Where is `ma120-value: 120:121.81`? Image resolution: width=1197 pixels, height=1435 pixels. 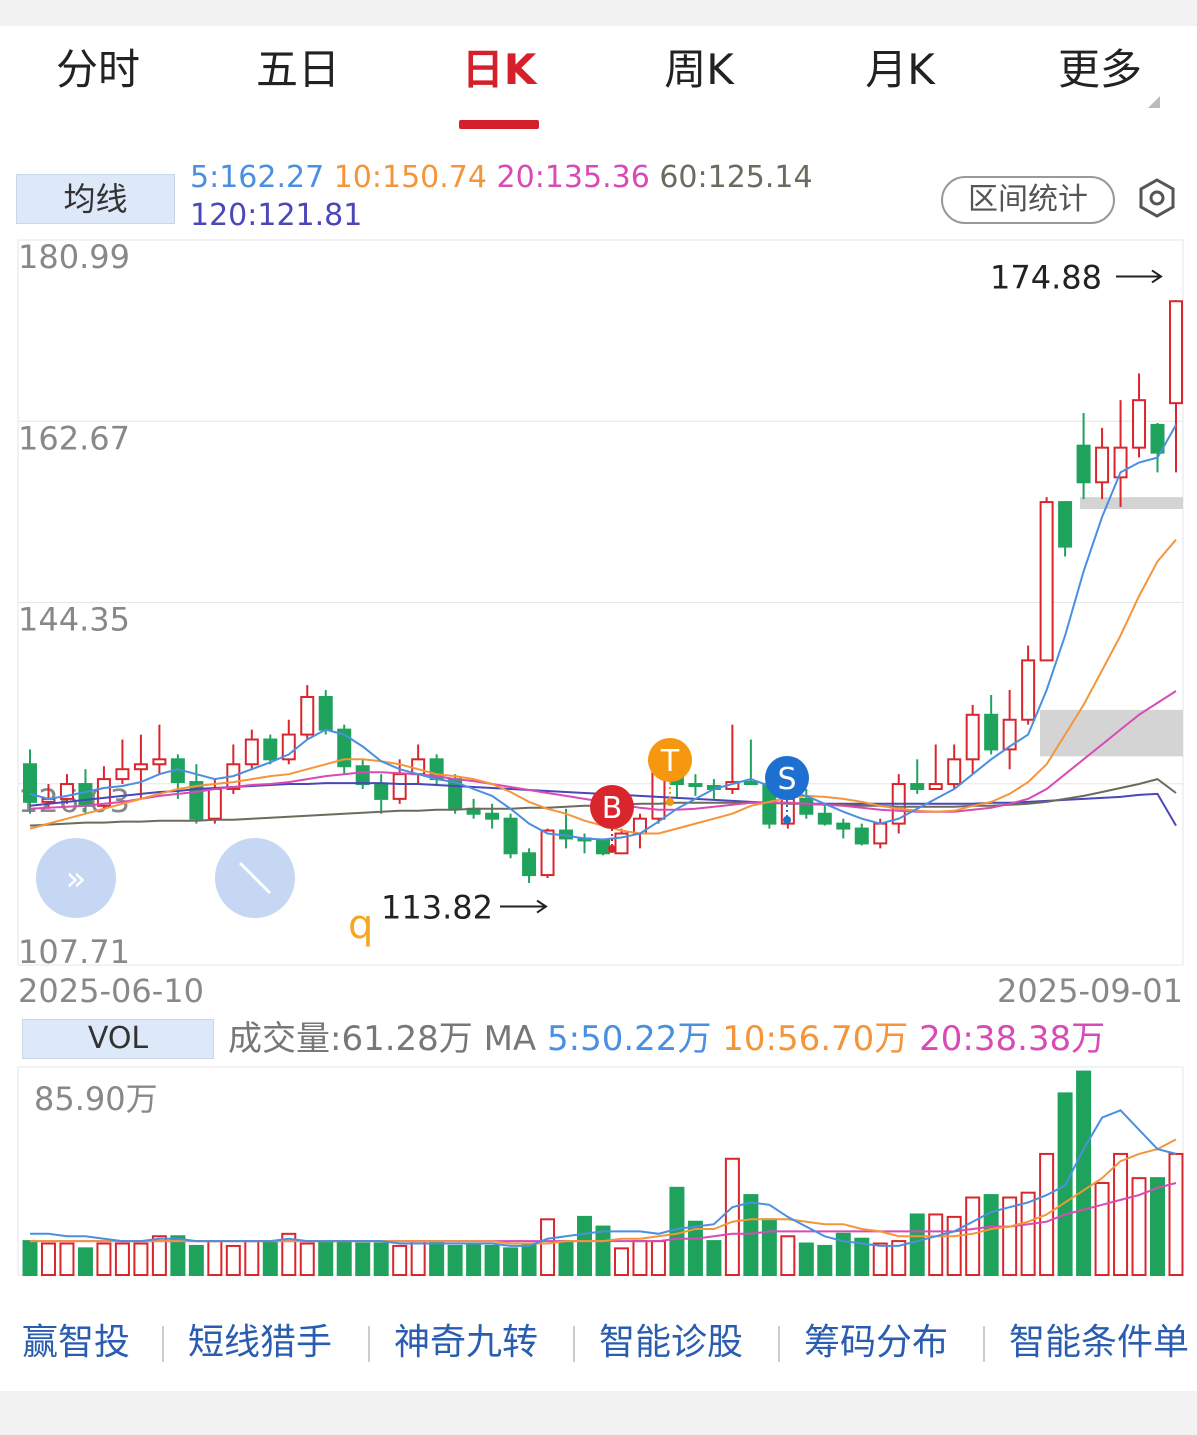 ma120-value: 120:121.81 is located at coordinates (276, 215).